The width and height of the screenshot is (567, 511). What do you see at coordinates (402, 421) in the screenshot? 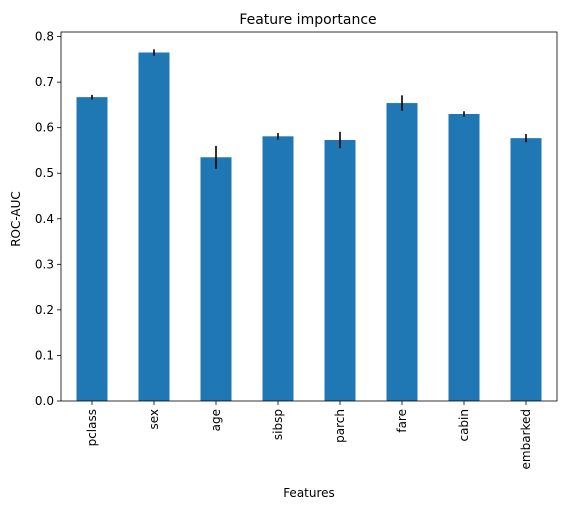
I see `x-tick-label: fare` at bounding box center [402, 421].